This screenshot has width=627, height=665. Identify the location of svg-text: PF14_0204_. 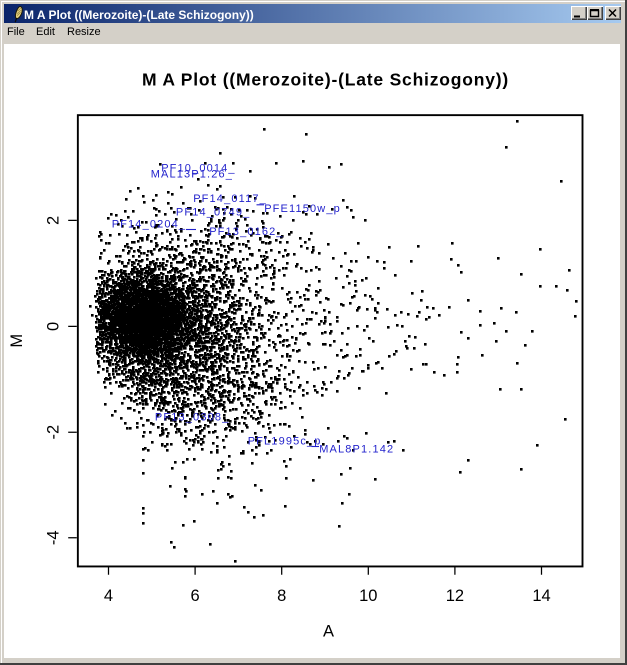
(149, 225).